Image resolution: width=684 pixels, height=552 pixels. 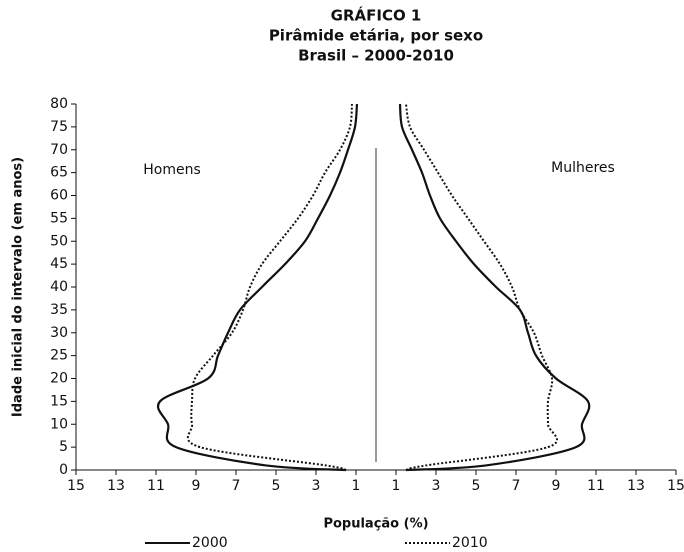 I want to click on y-tick-label: 10, so click(x=59, y=424).